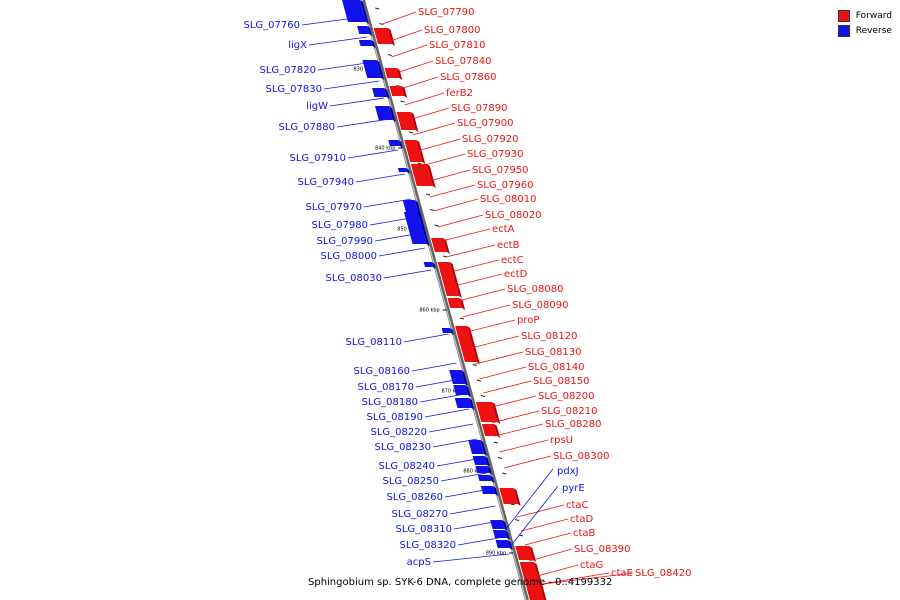 The width and height of the screenshot is (900, 600). Describe the element at coordinates (549, 336) in the screenshot. I see `forward-gene-label: SLG_08120` at that location.